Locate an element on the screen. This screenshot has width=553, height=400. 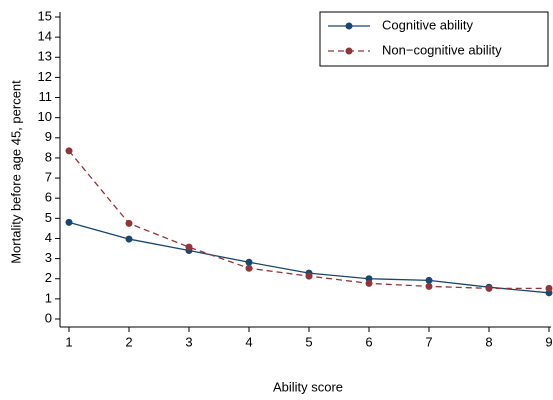
legend-label: Cognitive ability is located at coordinates (428, 24).